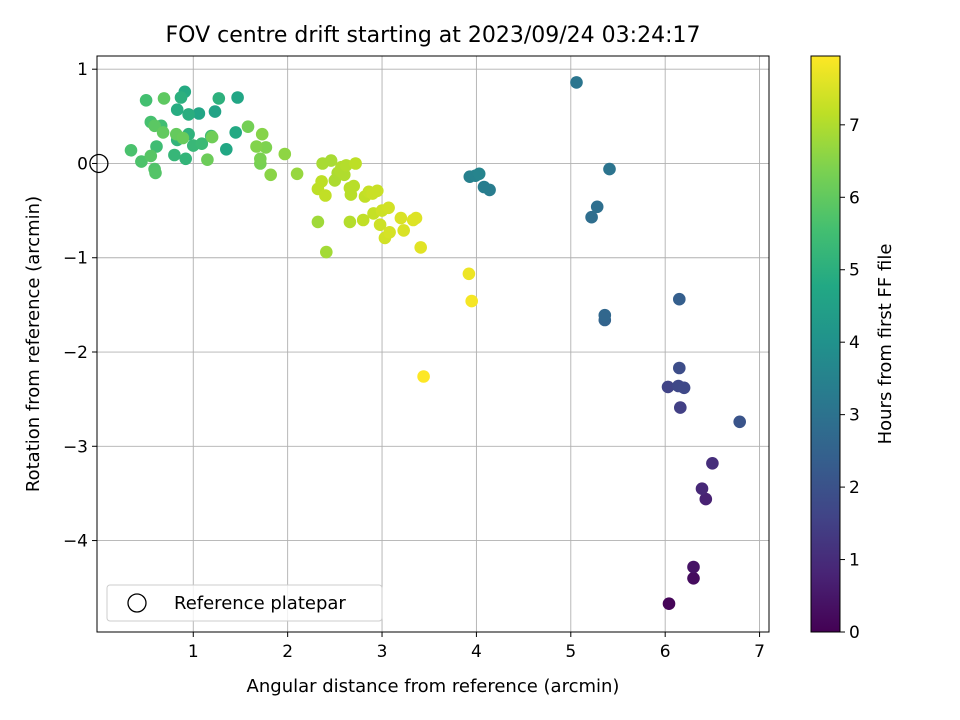 Image resolution: width=960 pixels, height=720 pixels. Describe the element at coordinates (665, 652) in the screenshot. I see `x-tick-label: 6` at that location.